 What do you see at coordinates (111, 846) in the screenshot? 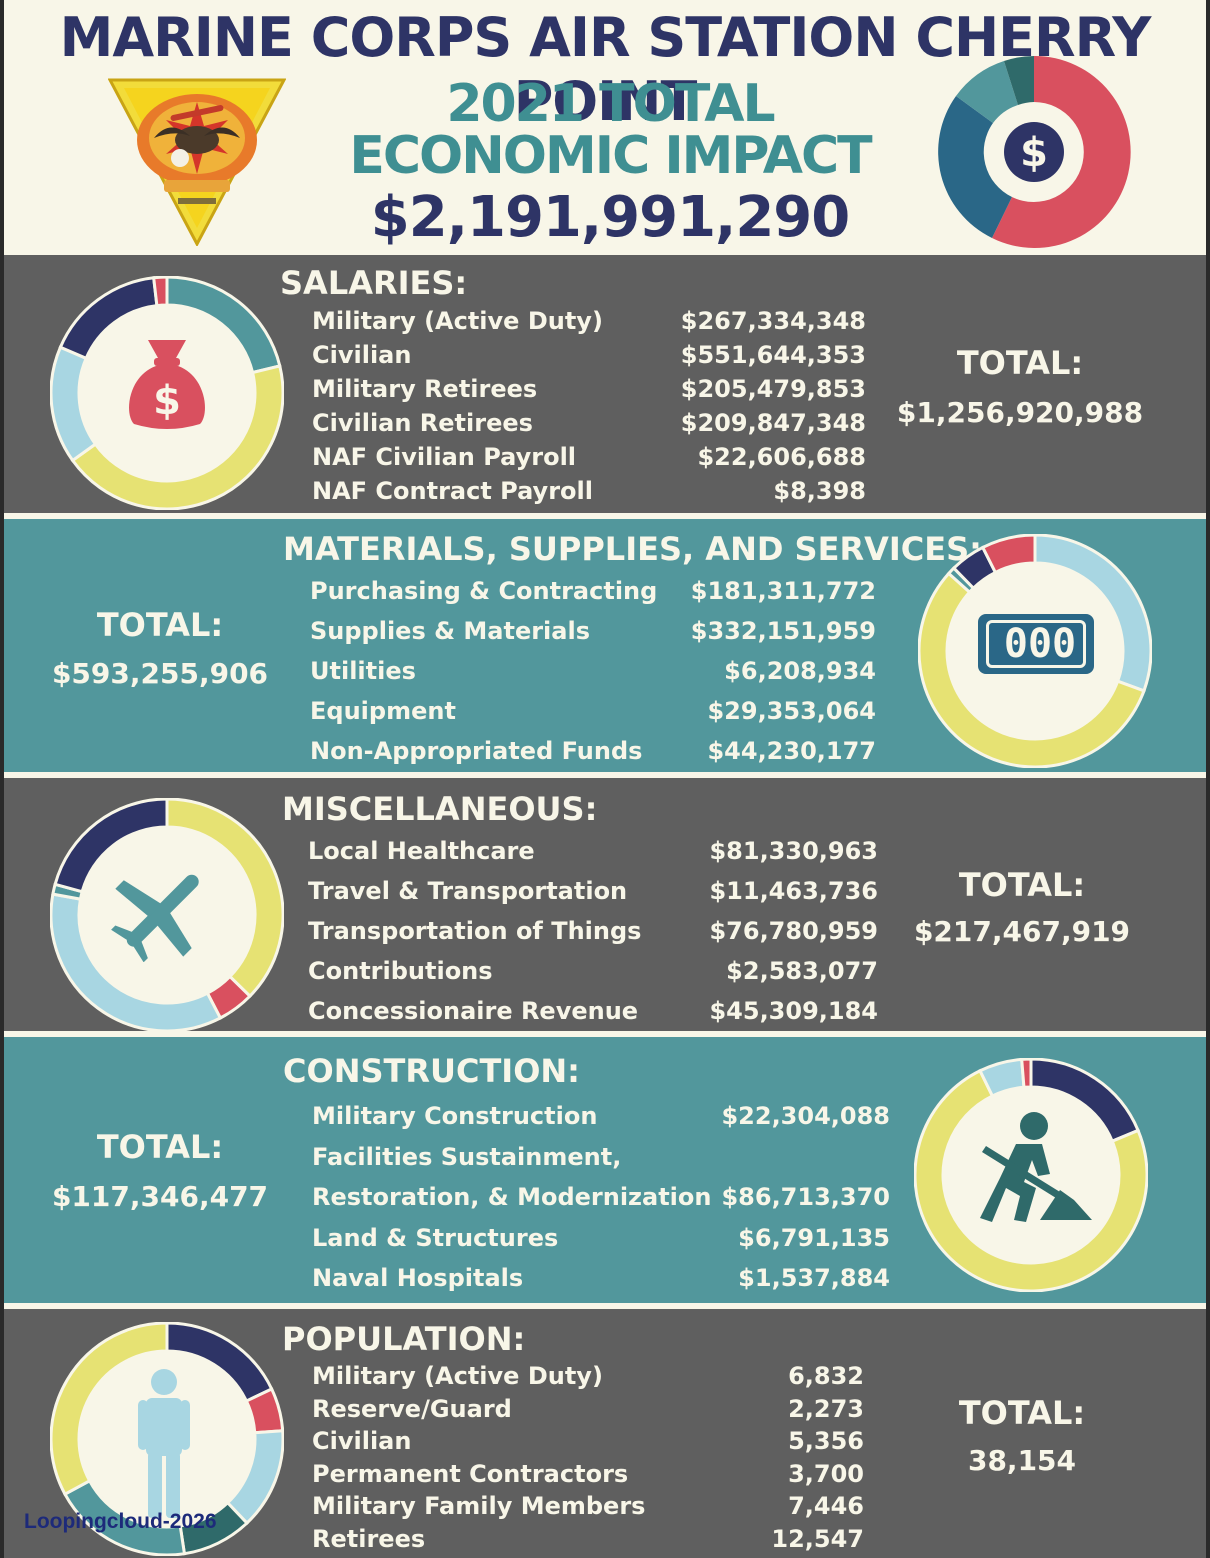
I see `misc-donut-segment` at bounding box center [111, 846].